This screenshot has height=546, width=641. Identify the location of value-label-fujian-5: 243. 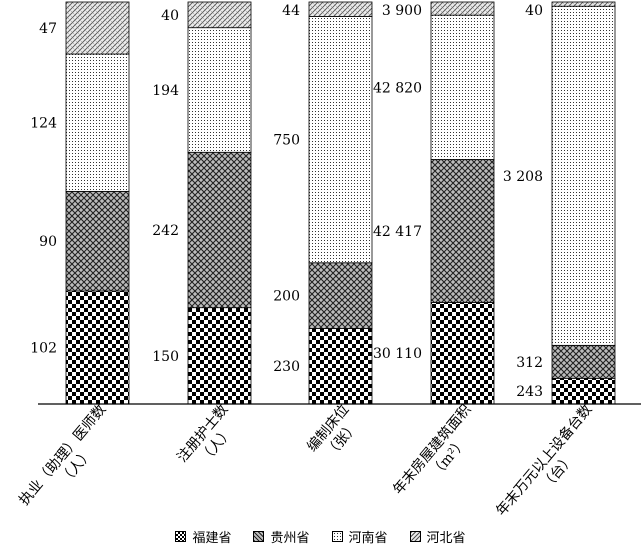
(529, 392).